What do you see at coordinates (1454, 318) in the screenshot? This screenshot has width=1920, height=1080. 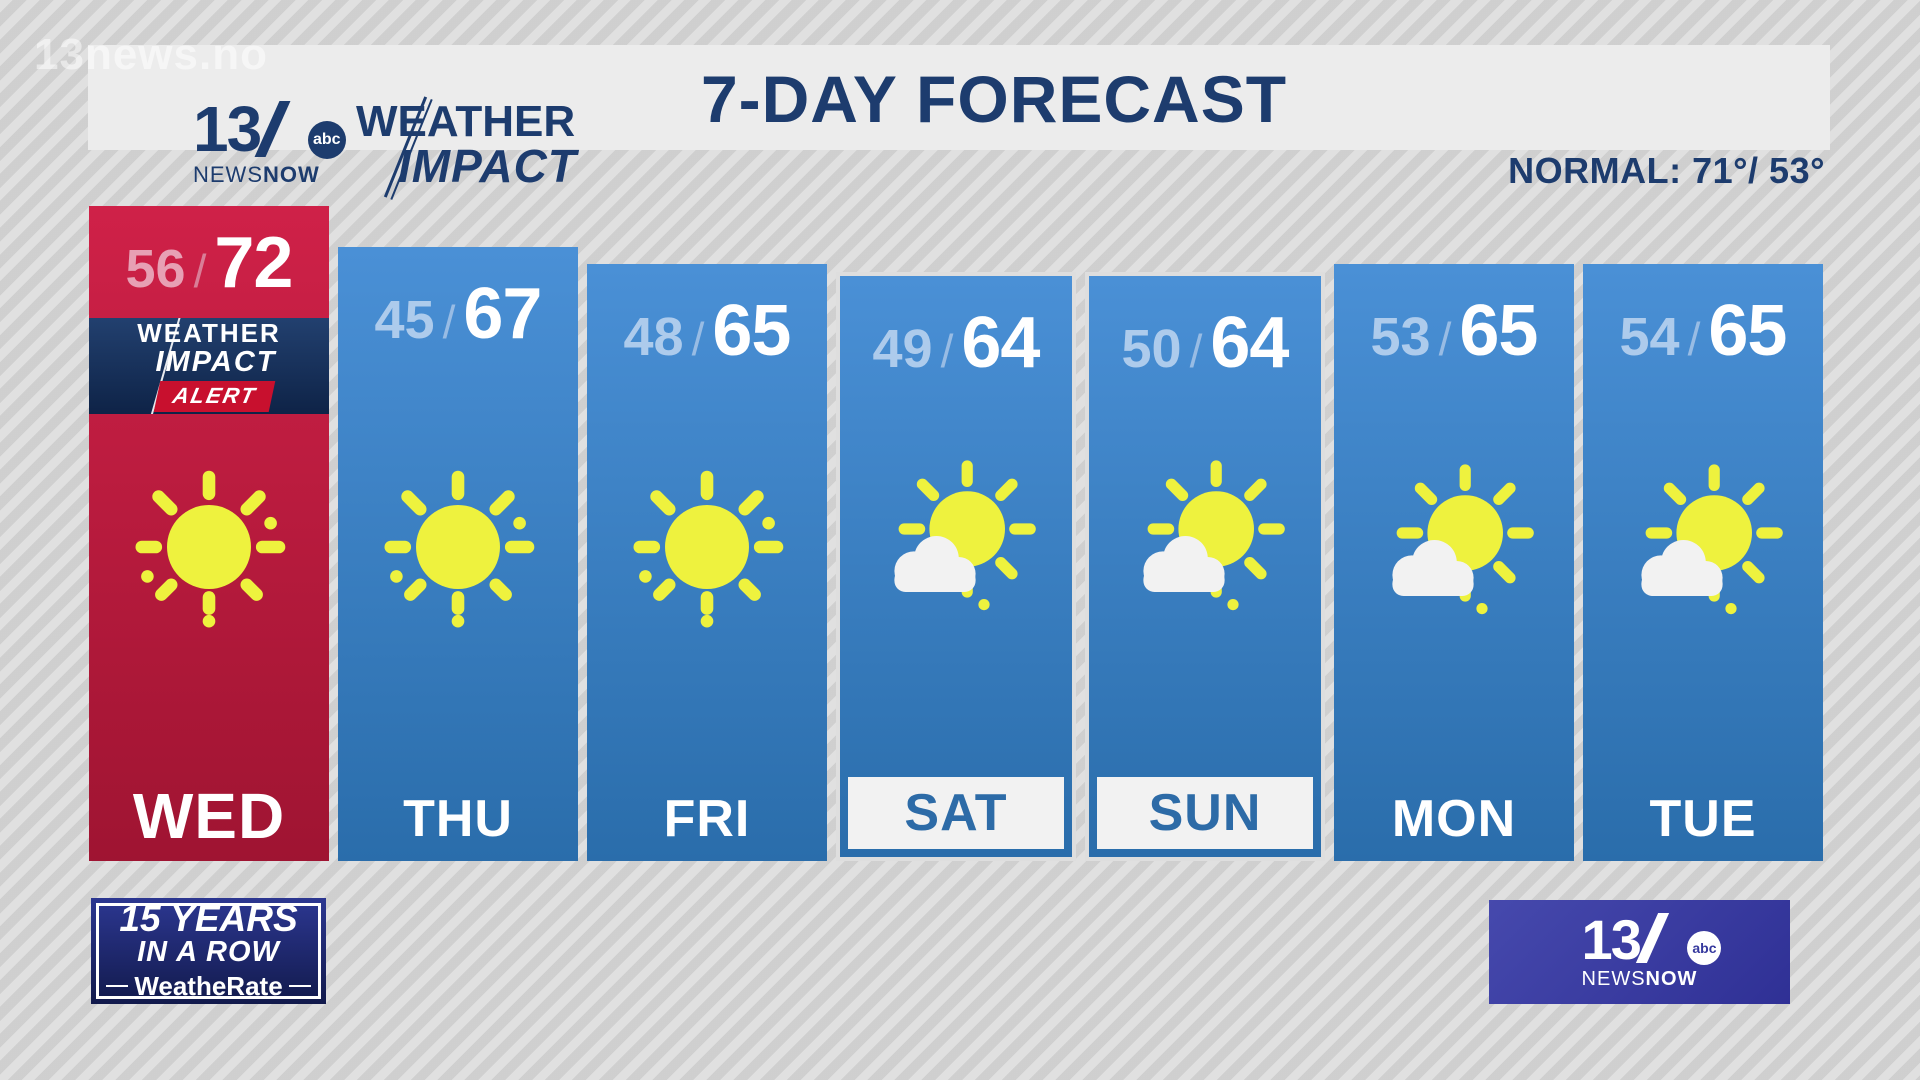 I see `day-temps: 53 / 65` at bounding box center [1454, 318].